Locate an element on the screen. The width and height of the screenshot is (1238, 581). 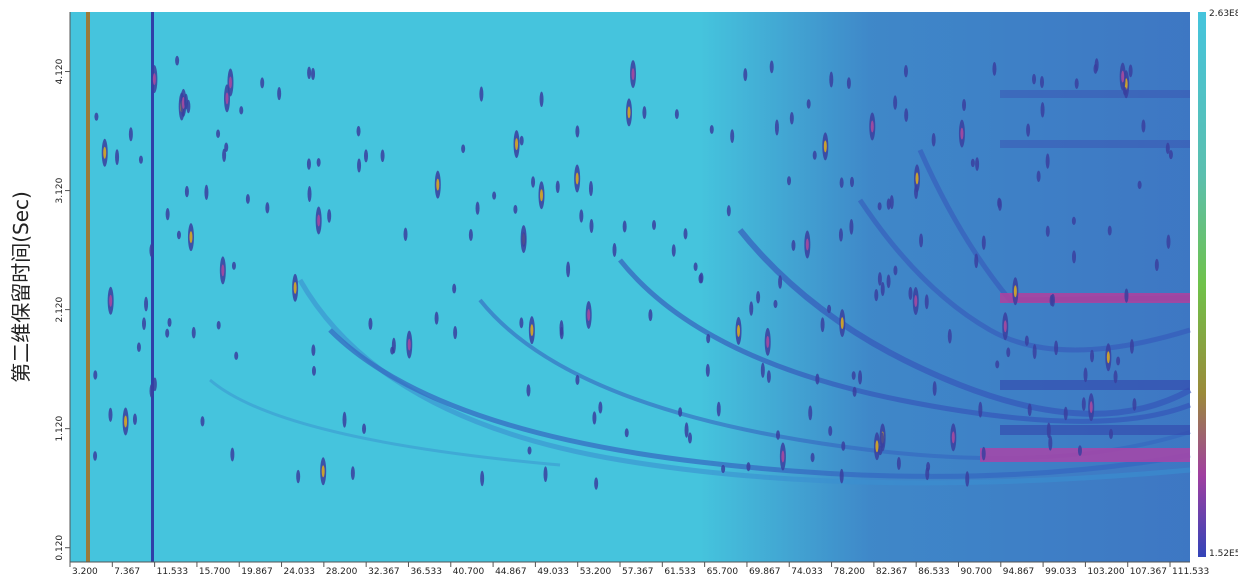
y-tick-label: 4.120 is located at coordinates (60, 71).